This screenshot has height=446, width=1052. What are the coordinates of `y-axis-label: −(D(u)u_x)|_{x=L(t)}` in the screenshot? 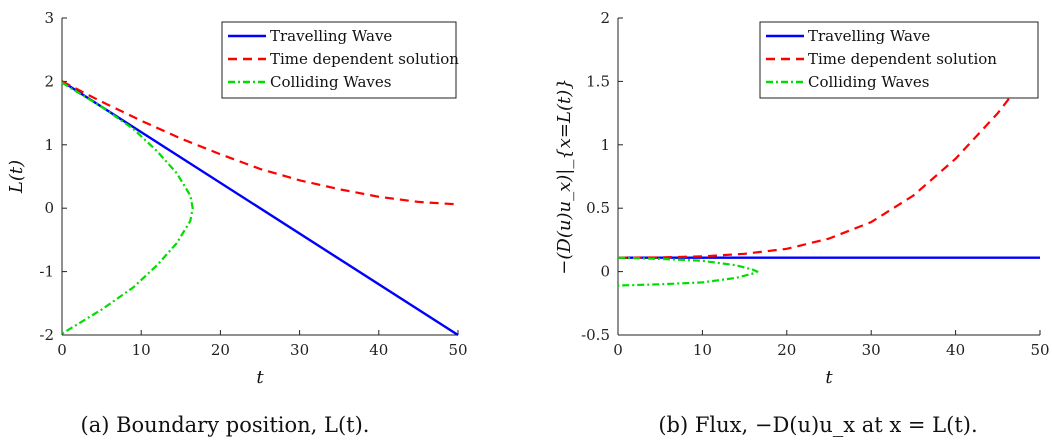 It's located at (564, 176).